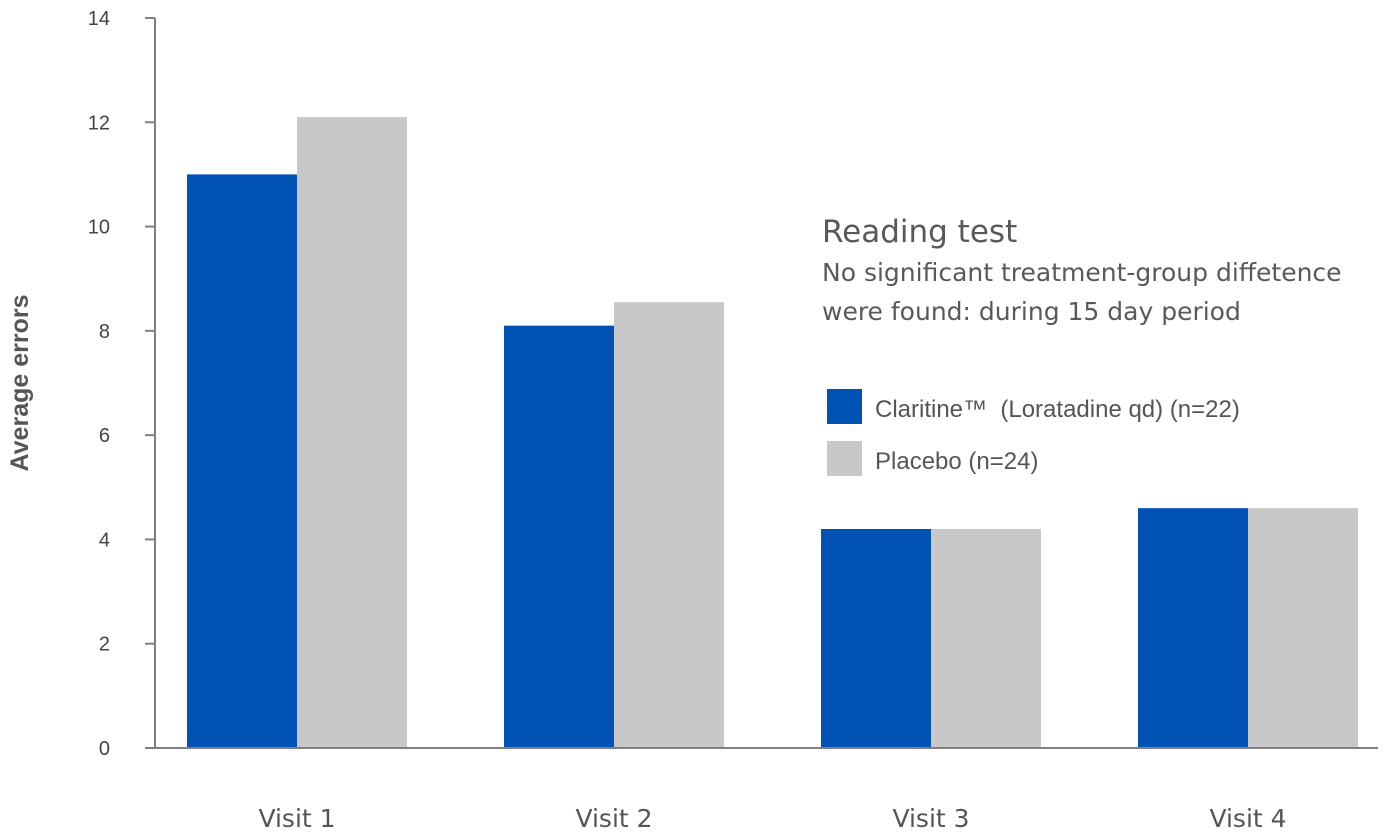 This screenshot has height=838, width=1391. Describe the element at coordinates (613, 818) in the screenshot. I see `x-tick-label: Visit 2` at that location.